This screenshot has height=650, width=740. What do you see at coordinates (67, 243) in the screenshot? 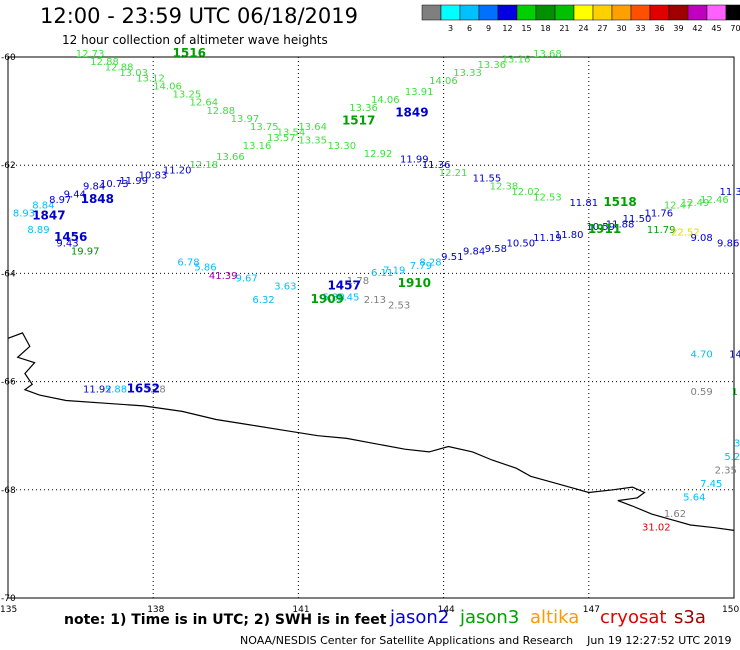
I see `wave-height-label: 9.43` at bounding box center [67, 243].